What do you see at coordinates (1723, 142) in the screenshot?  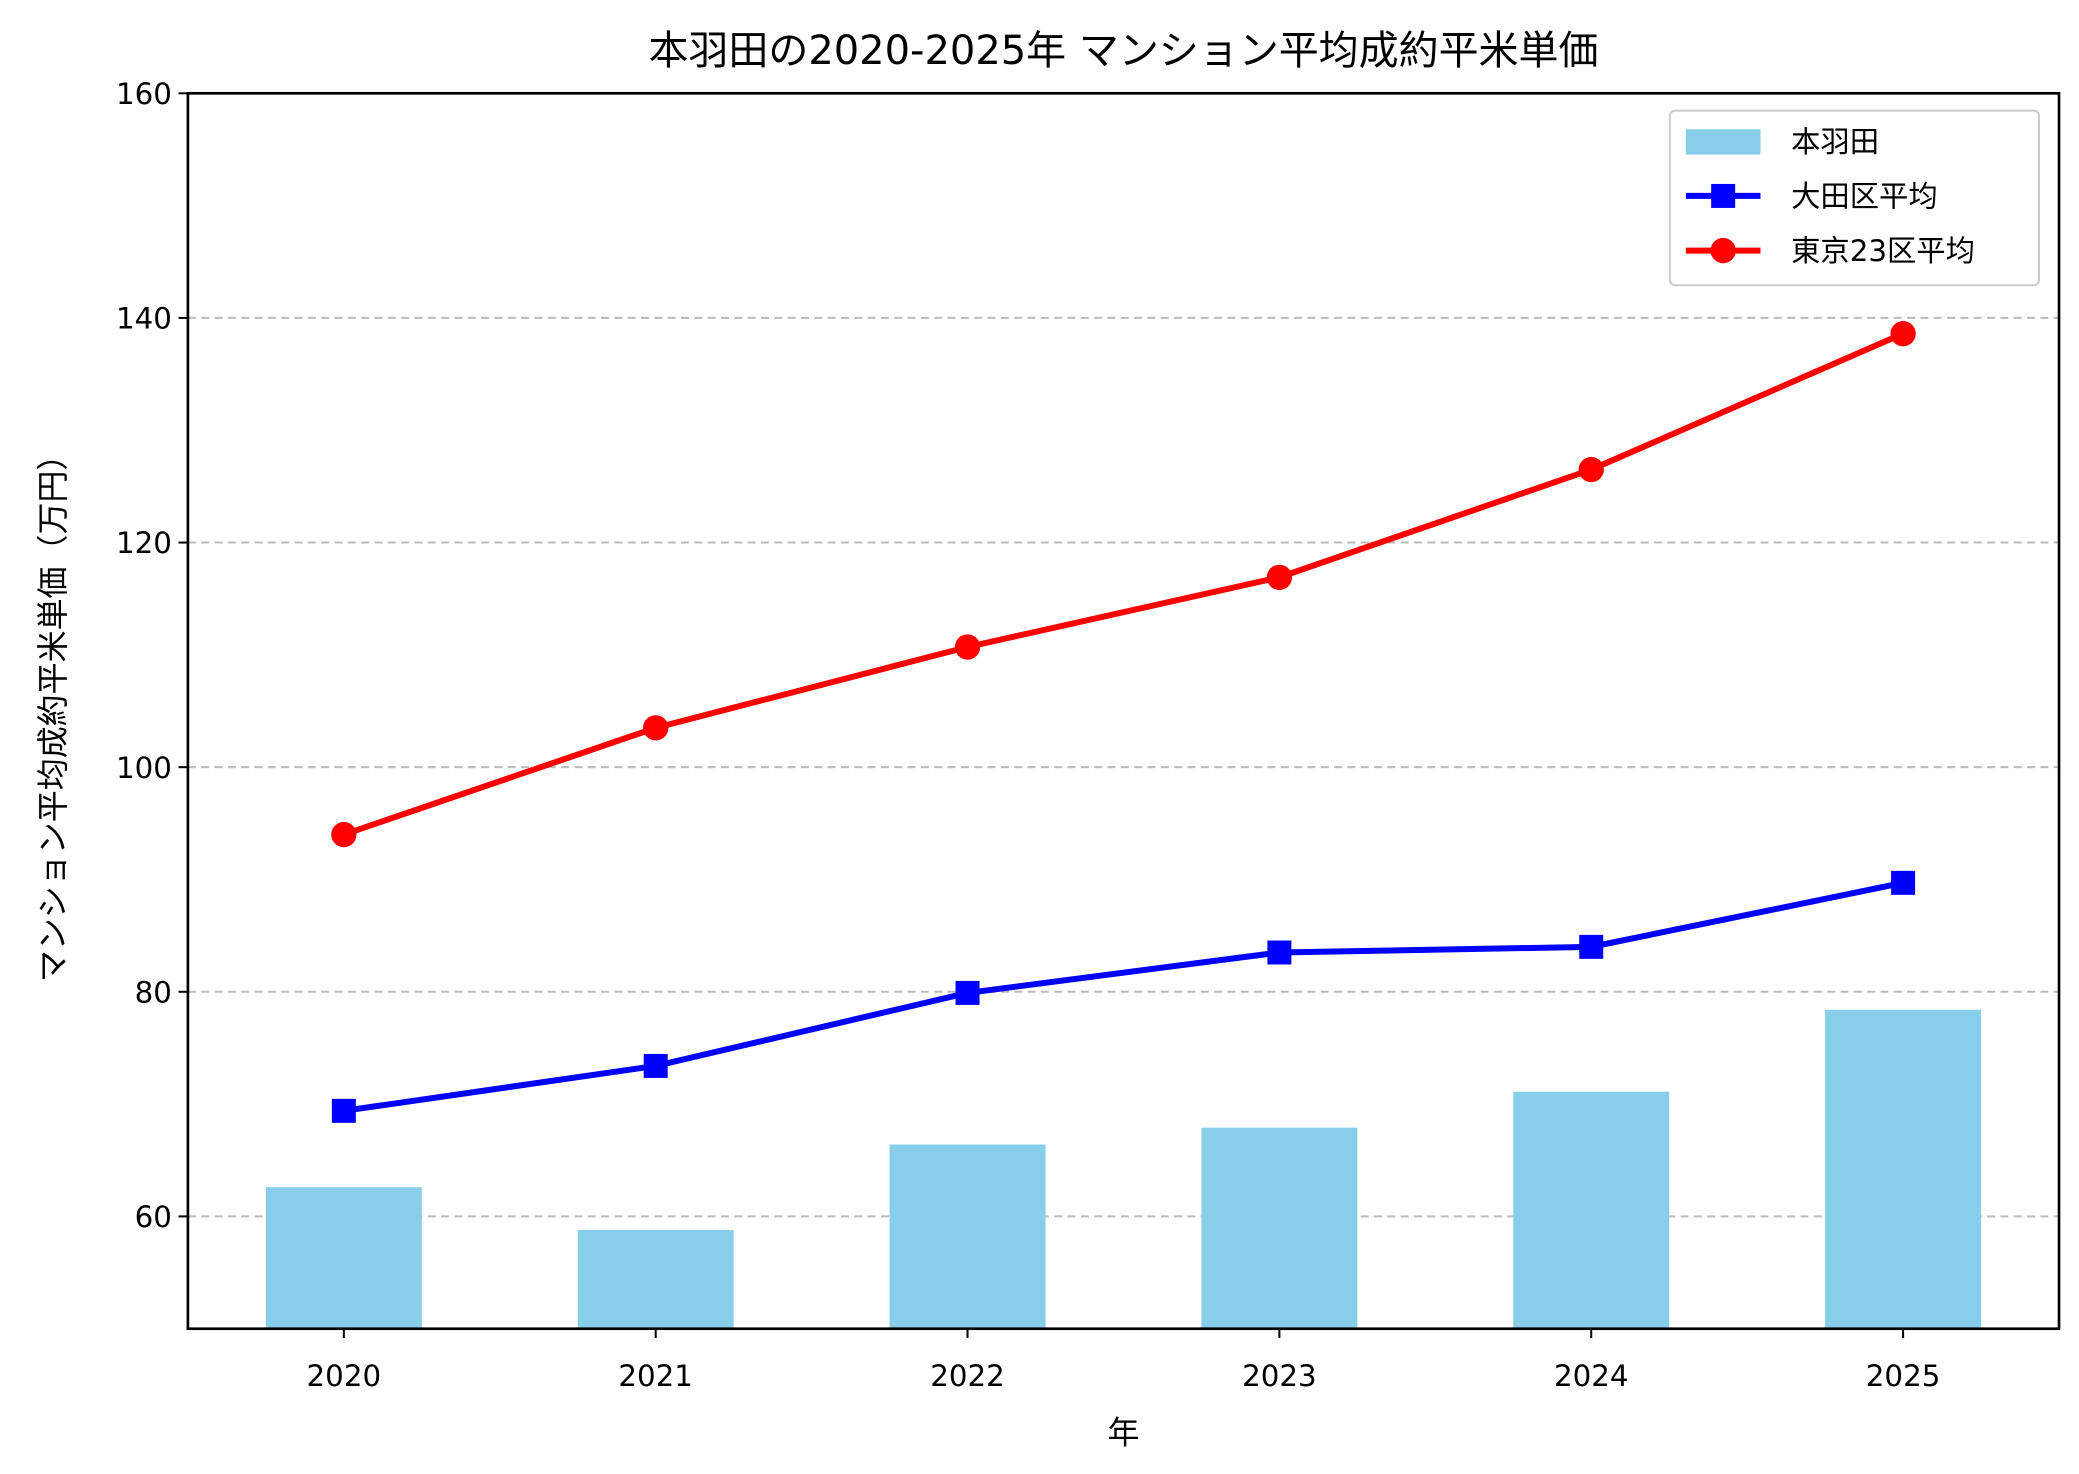 I see `legend-swatch` at bounding box center [1723, 142].